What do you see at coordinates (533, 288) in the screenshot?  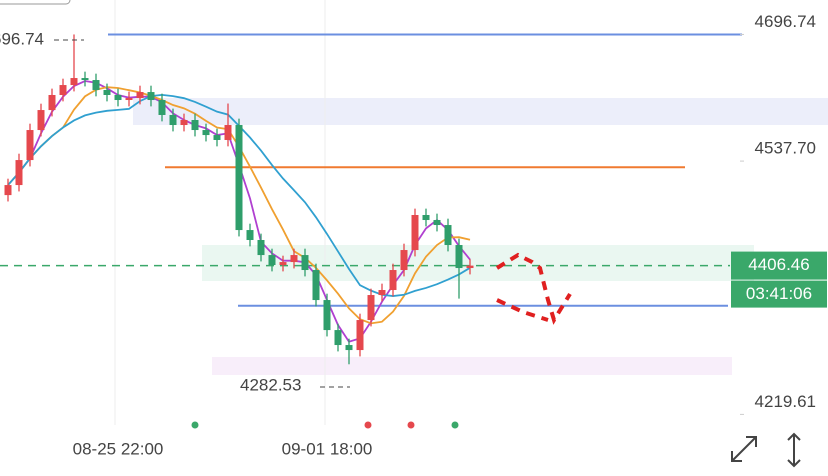 I see `forecast-drawing` at bounding box center [533, 288].